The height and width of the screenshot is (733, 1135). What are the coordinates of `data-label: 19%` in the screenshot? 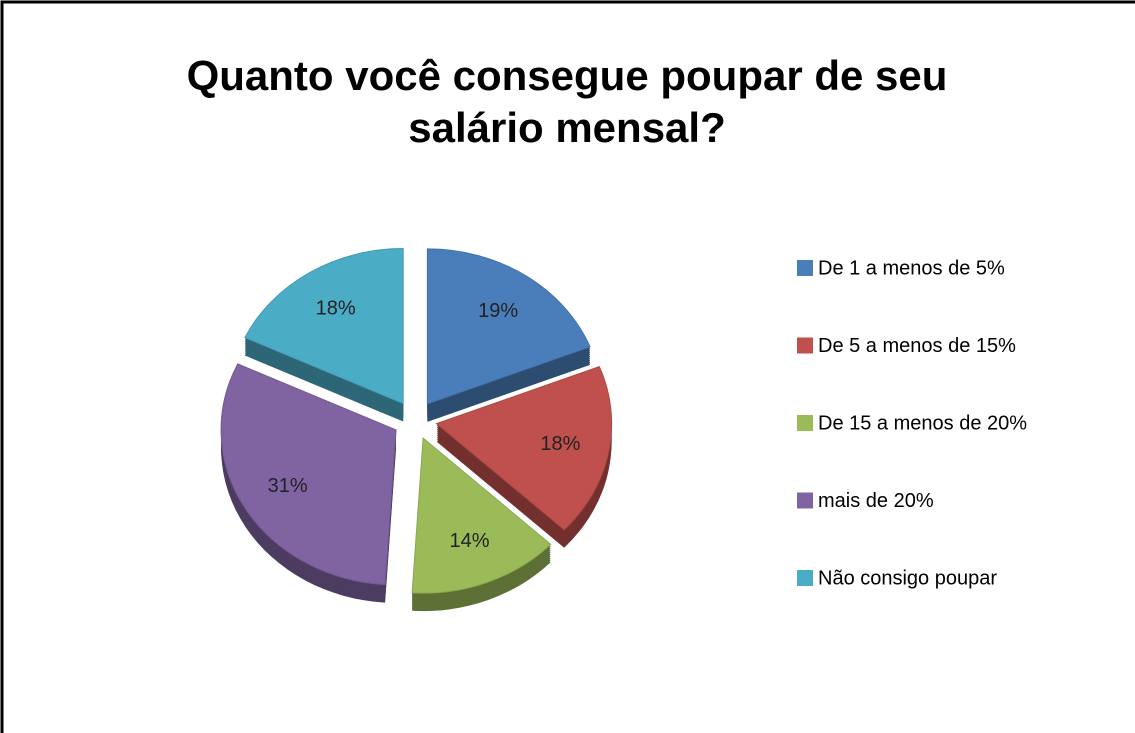 It's located at (498, 311).